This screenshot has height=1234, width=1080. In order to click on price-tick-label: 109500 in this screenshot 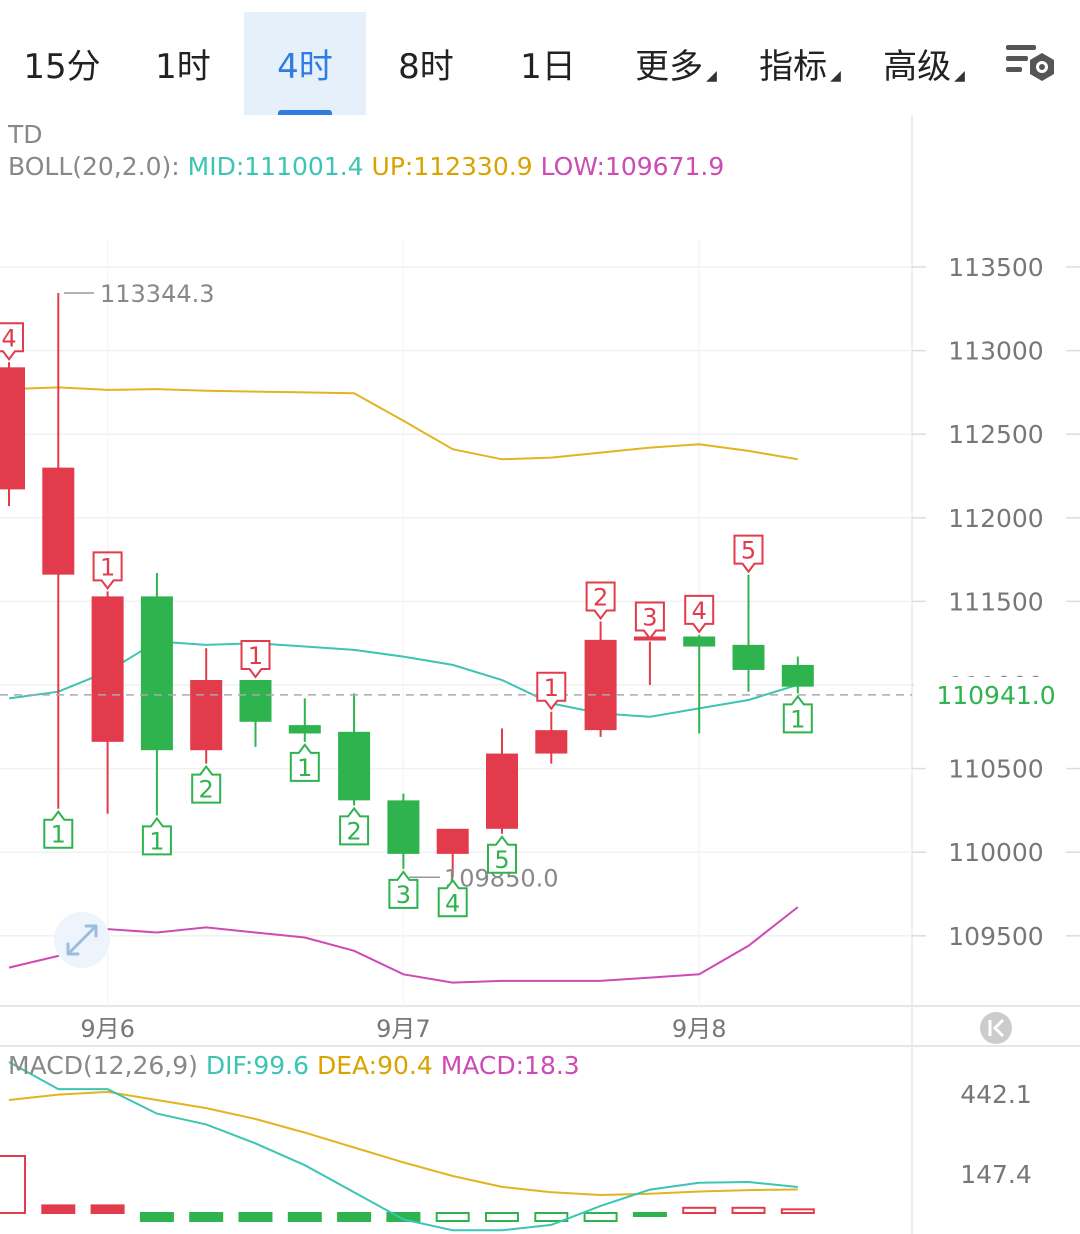, I will do `click(995, 936)`.